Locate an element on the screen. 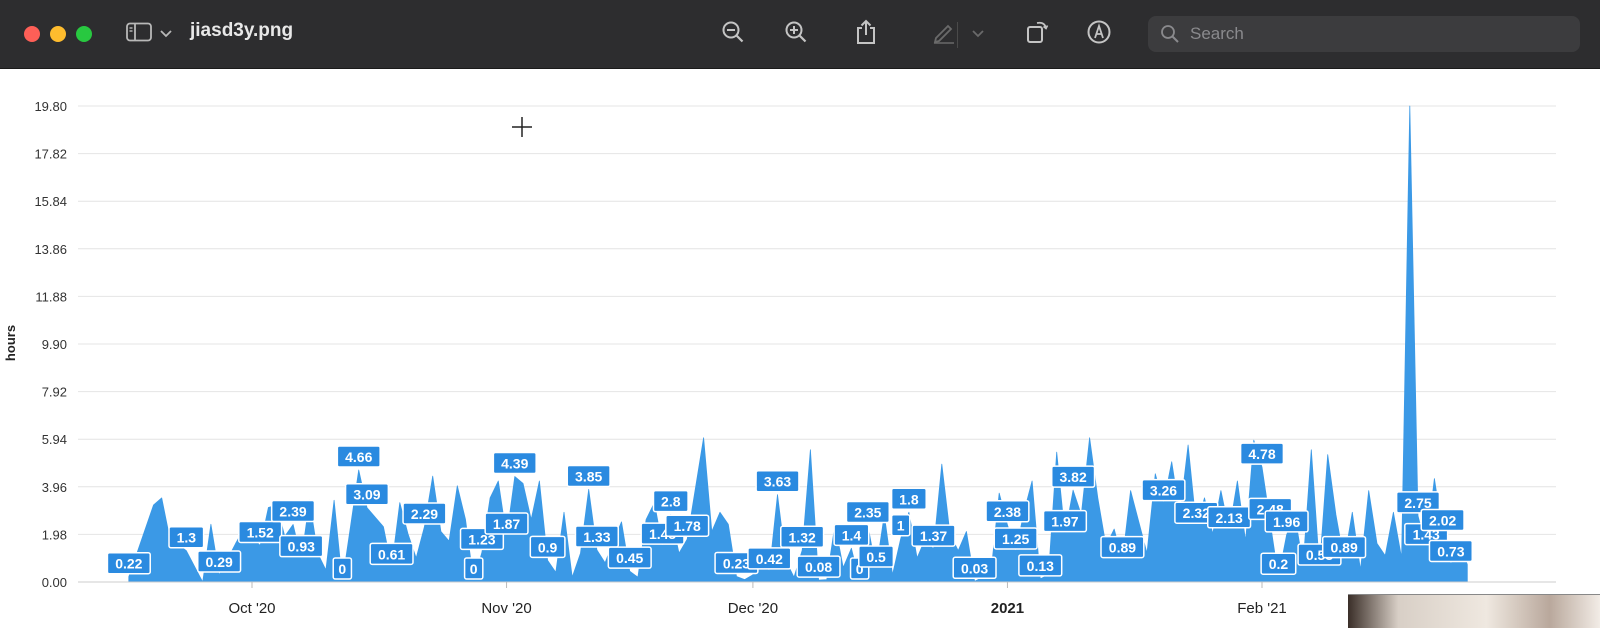 The image size is (1600, 628). data-label: 3.85 is located at coordinates (588, 476).